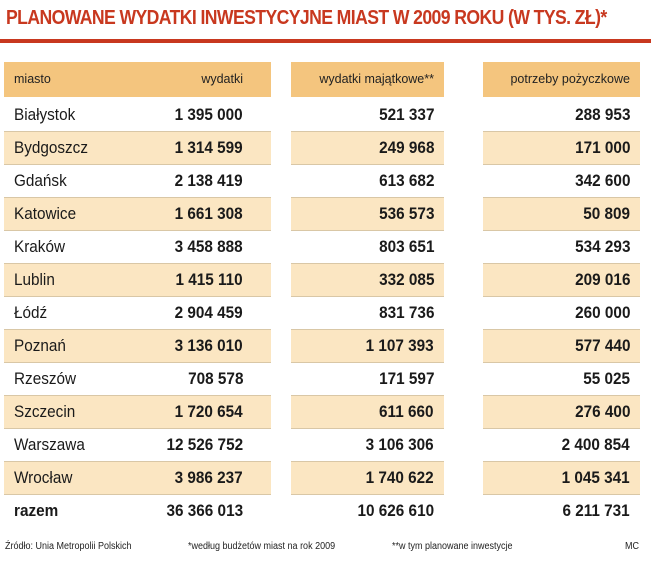 This screenshot has width=651, height=562. Describe the element at coordinates (596, 510) in the screenshot. I see `total-pozyczkowe-cell: 6 211 731` at that location.